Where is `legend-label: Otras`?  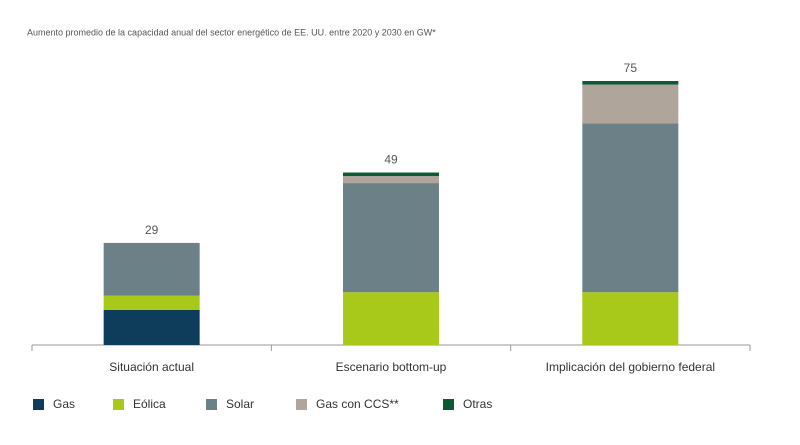
legend-label: Otras is located at coordinates (477, 404).